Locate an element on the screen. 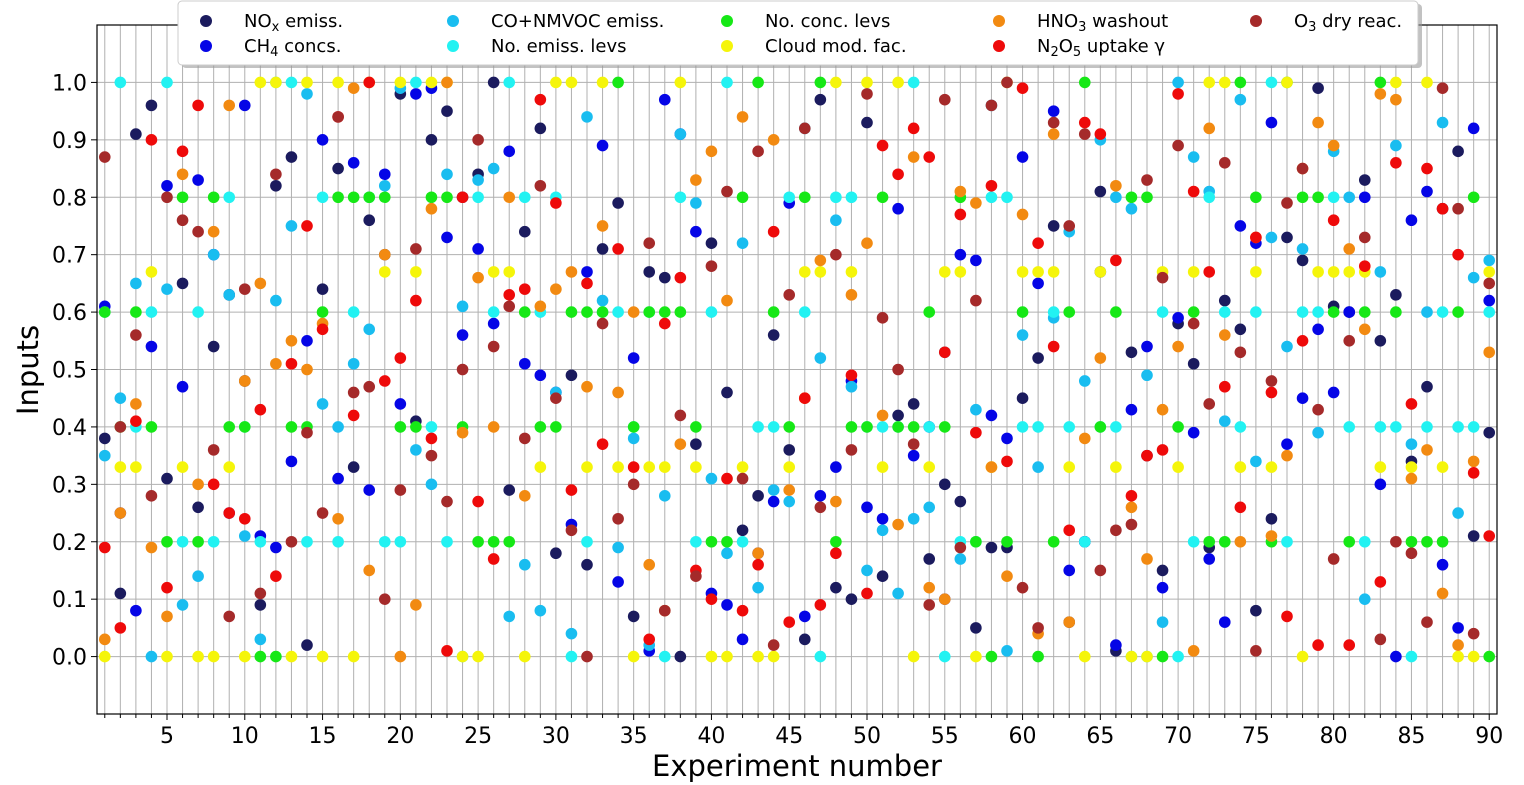  legend-label: Cloud mod. fac. is located at coordinates (836, 46).